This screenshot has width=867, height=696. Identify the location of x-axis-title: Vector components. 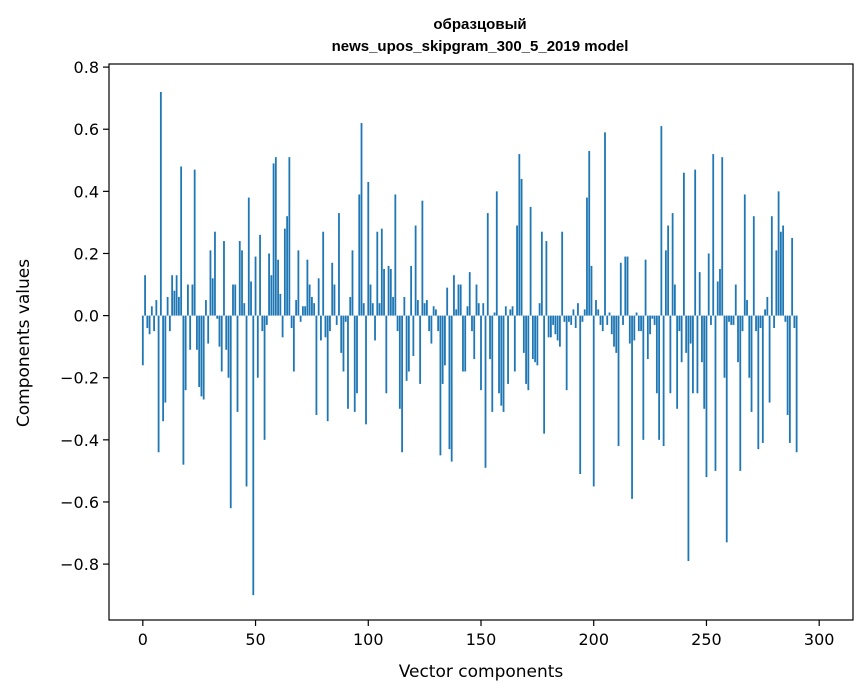
(481, 672).